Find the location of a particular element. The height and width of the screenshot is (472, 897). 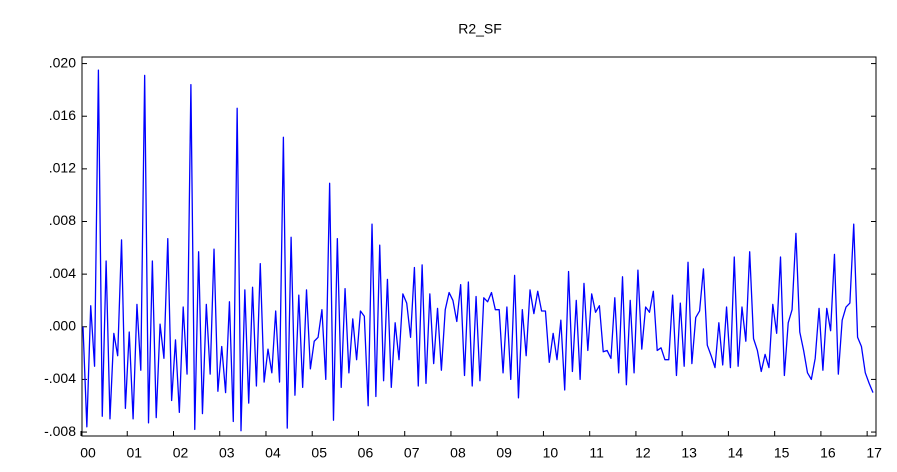

x-tick-label: 16 is located at coordinates (828, 453).